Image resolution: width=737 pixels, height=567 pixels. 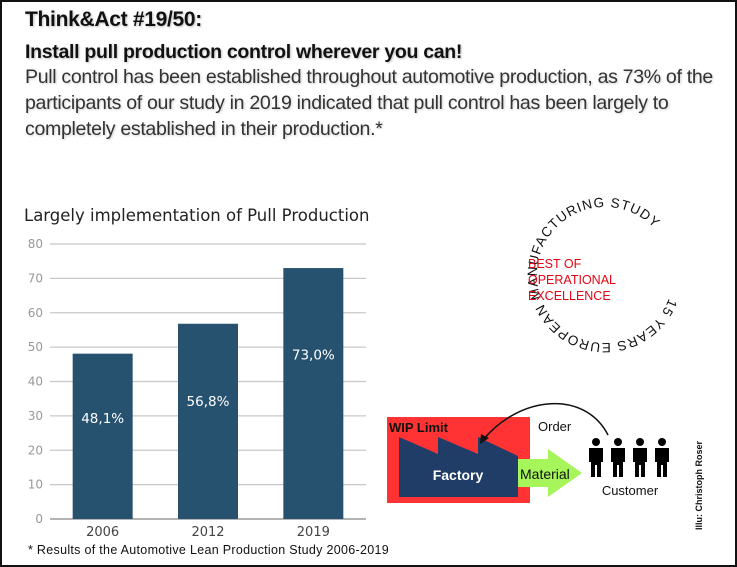 I want to click on badge-line-2: OPERATIONAL, so click(x=572, y=280).